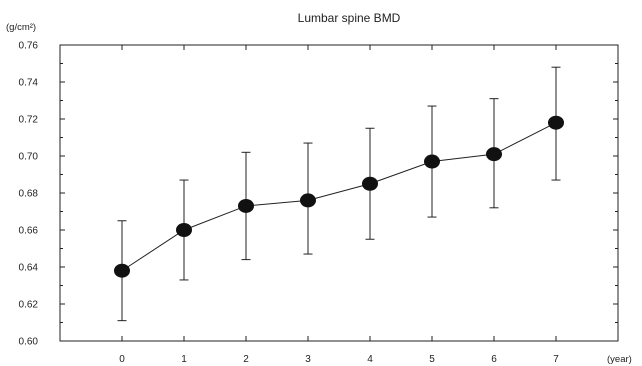 The width and height of the screenshot is (642, 366). Describe the element at coordinates (29, 305) in the screenshot. I see `y-tick-label: 0.62` at that location.